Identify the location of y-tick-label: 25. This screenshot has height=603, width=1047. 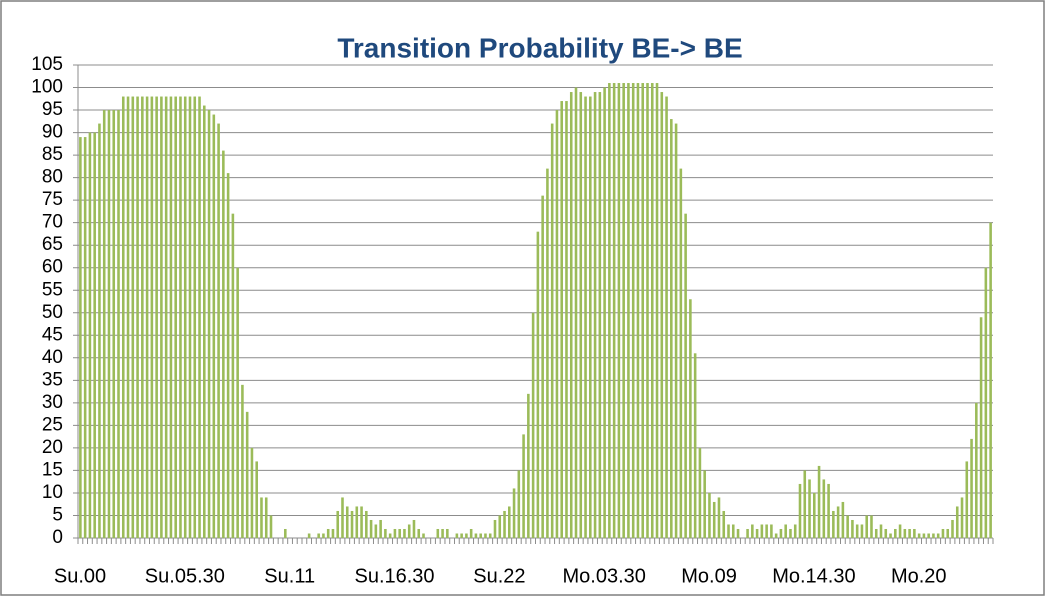
(52, 424).